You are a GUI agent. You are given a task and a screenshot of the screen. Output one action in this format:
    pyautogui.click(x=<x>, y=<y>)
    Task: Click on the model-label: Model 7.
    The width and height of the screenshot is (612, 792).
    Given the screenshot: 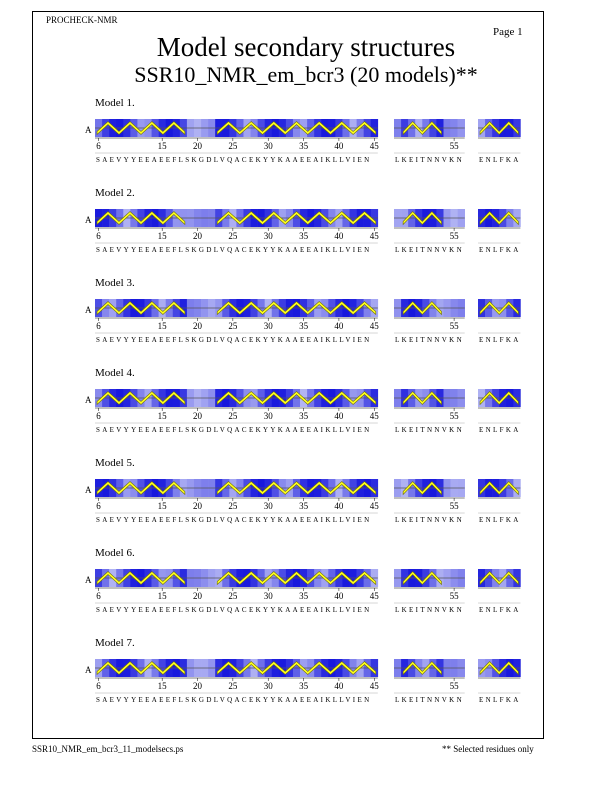 What is the action you would take?
    pyautogui.click(x=115, y=643)
    